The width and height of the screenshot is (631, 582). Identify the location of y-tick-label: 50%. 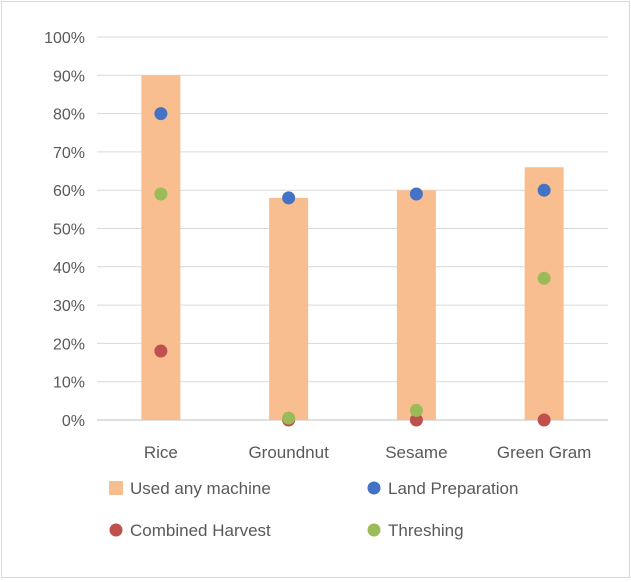
(69, 230).